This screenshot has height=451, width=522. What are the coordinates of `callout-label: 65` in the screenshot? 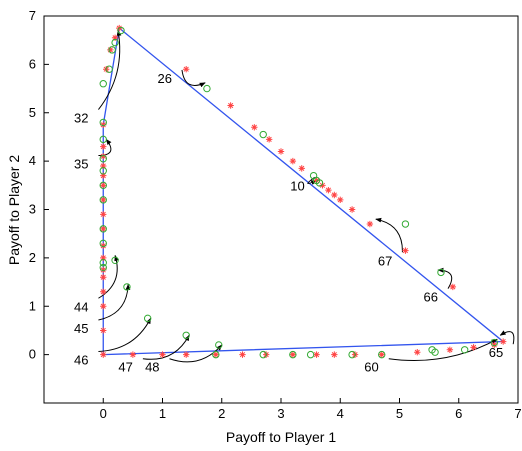 It's located at (496, 352).